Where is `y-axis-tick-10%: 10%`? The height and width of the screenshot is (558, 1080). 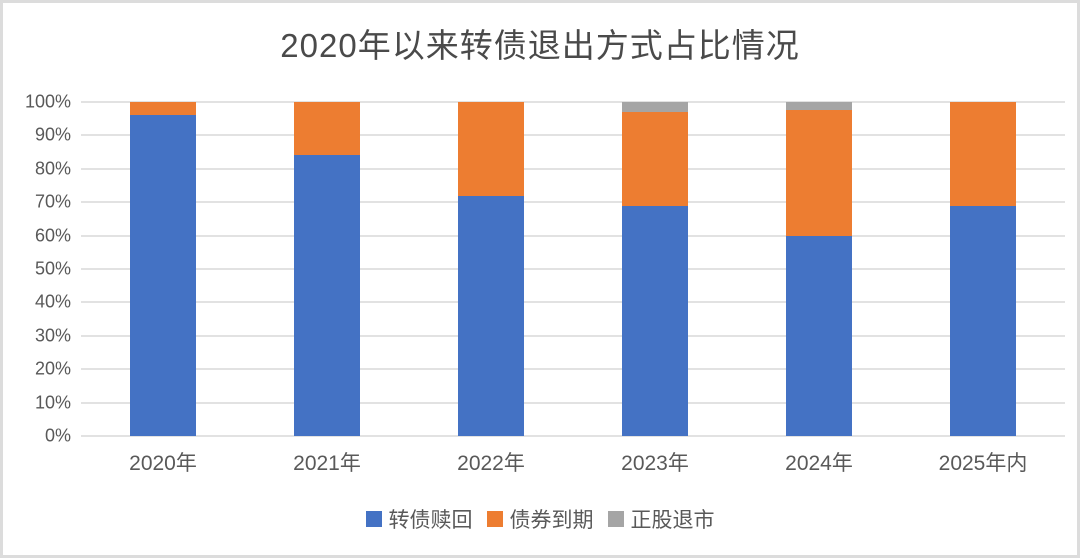 y-axis-tick-10%: 10% is located at coordinates (52, 402).